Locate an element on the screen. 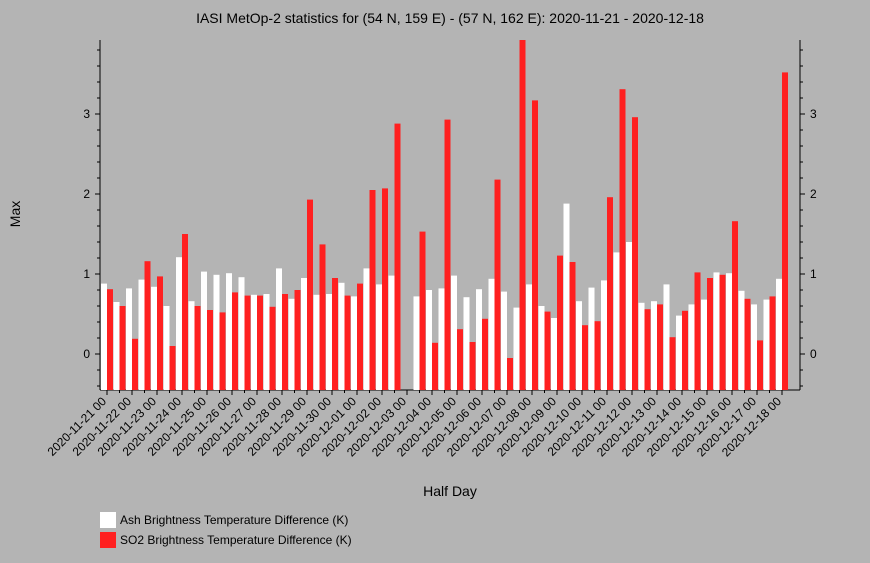 The width and height of the screenshot is (870, 563). y-tick-label-right: 2 is located at coordinates (813, 194).